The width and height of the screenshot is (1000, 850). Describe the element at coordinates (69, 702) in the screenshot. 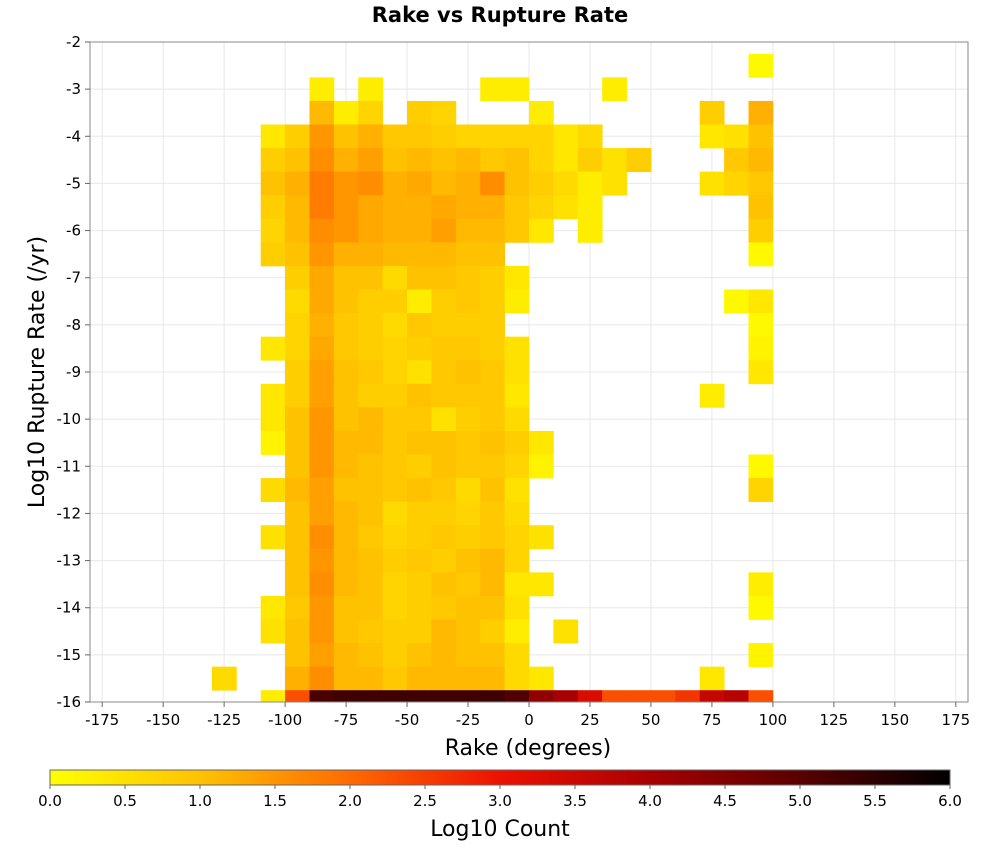

I see `y-tick-label: -16` at that location.